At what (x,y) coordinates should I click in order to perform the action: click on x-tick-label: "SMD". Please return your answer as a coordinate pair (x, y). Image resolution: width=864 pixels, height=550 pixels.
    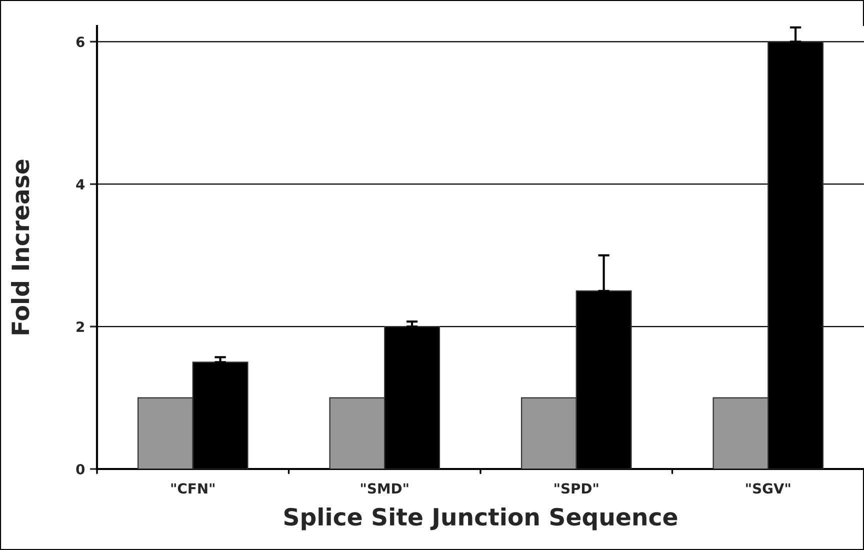
    Looking at the image, I should click on (384, 488).